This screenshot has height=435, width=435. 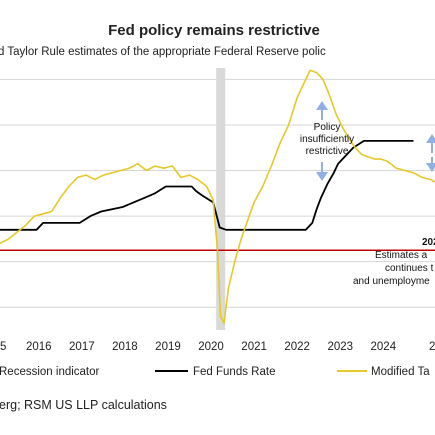 I want to click on annotation-line: Estimates a, so click(x=401, y=255).